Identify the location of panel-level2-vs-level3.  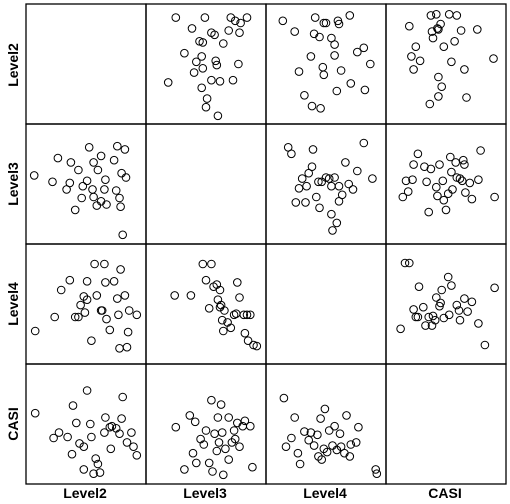
(206, 64).